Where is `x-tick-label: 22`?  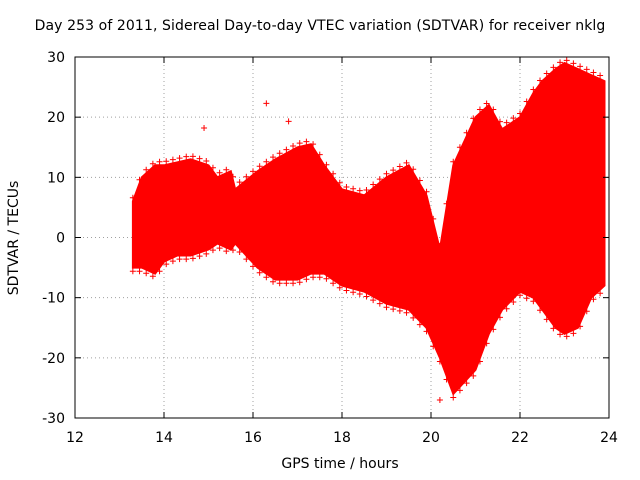
x-tick-label: 22 is located at coordinates (520, 438).